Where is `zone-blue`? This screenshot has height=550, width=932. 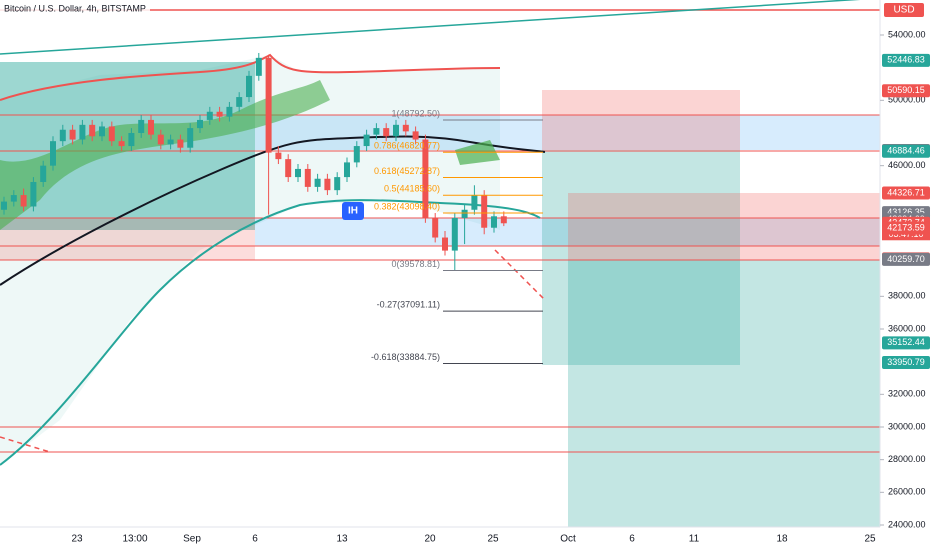
zone-blue is located at coordinates (567, 232).